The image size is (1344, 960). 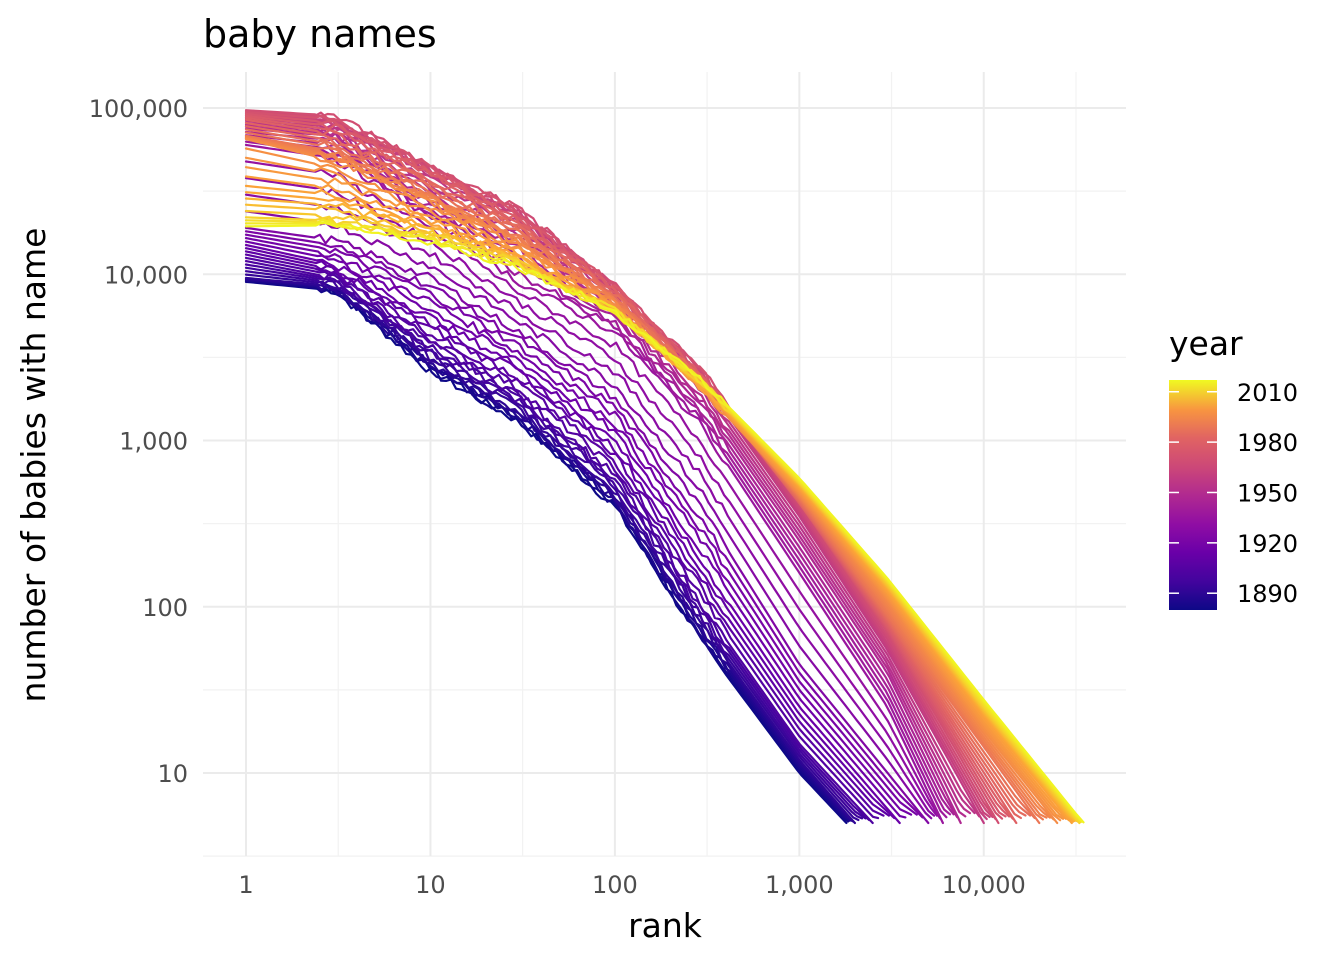 I want to click on y-axis-title: number of babies with name, so click(x=33, y=465).